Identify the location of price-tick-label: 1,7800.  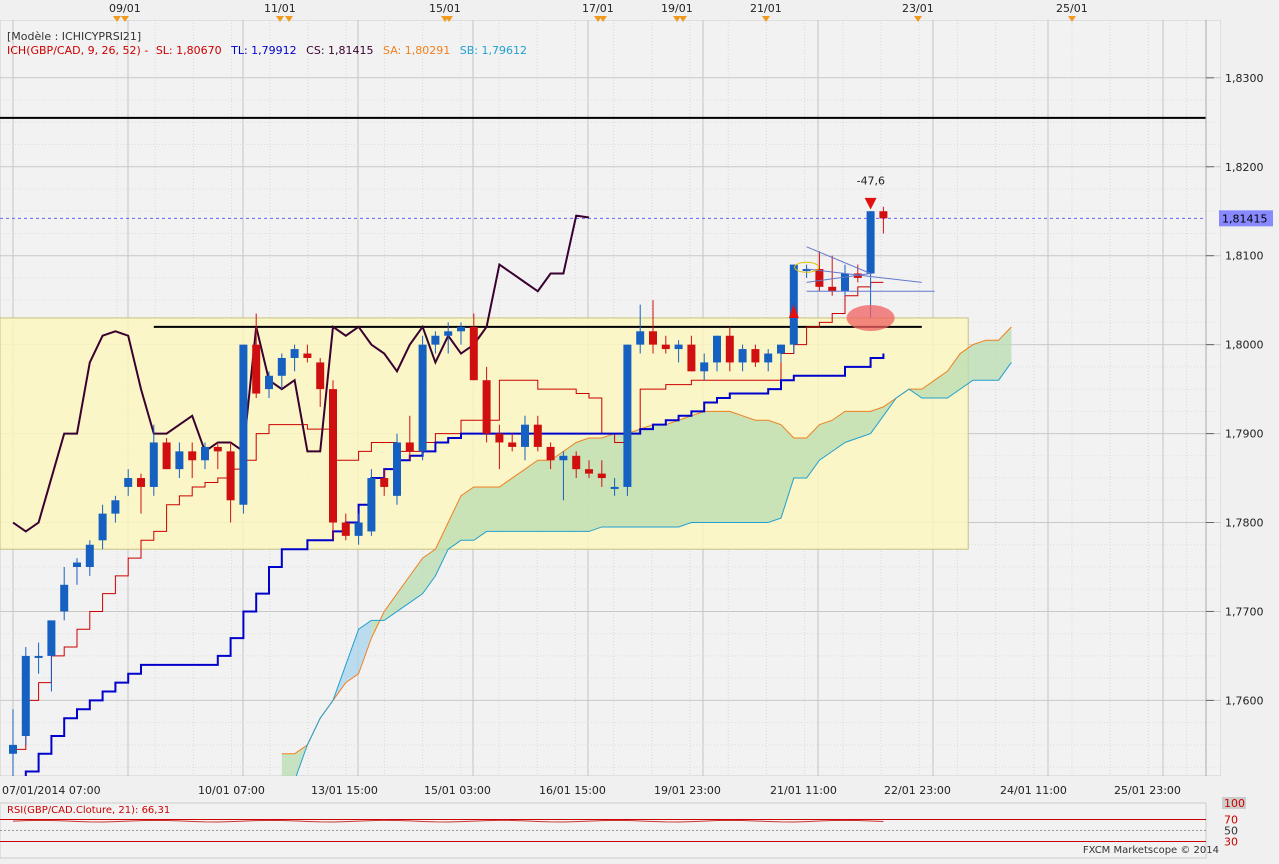
(1244, 523).